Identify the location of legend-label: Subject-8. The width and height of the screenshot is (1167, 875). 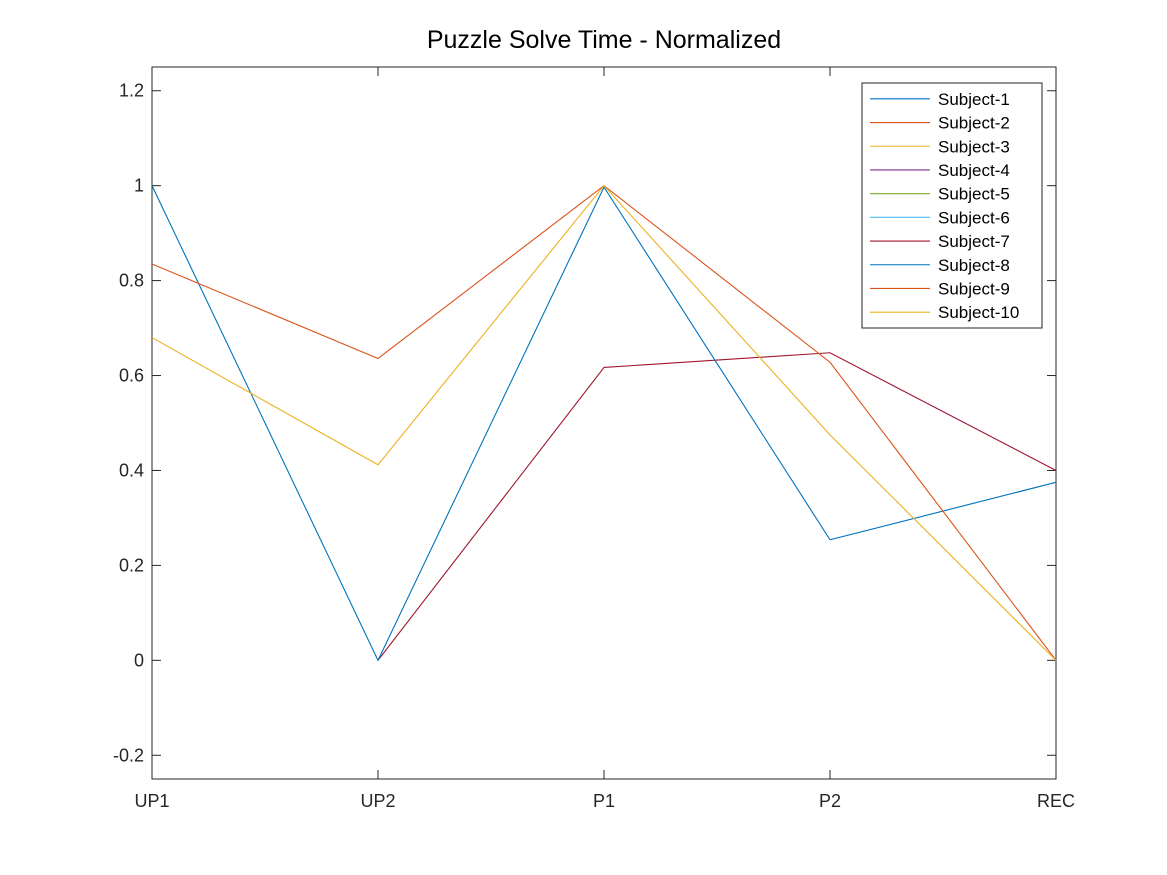
(974, 265).